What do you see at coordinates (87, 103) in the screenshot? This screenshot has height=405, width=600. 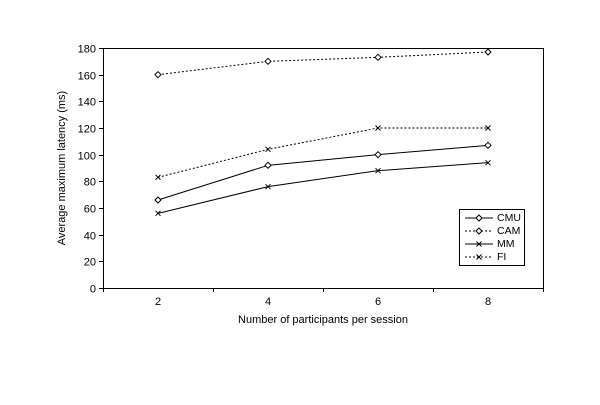 I see `y-tick-label-140: 140` at bounding box center [87, 103].